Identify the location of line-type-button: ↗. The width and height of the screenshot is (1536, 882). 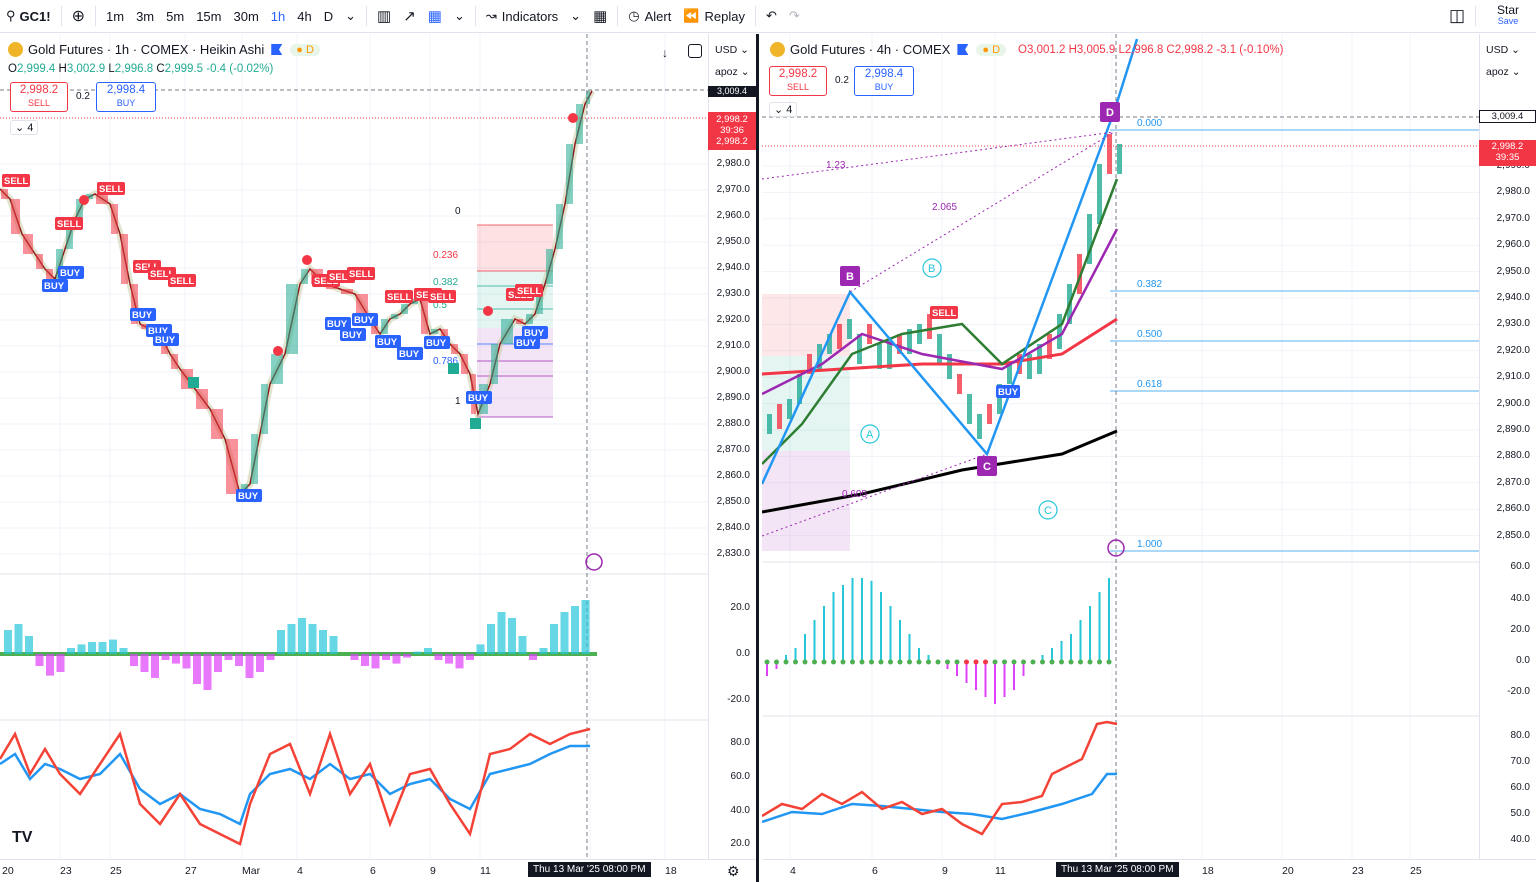
(409, 16).